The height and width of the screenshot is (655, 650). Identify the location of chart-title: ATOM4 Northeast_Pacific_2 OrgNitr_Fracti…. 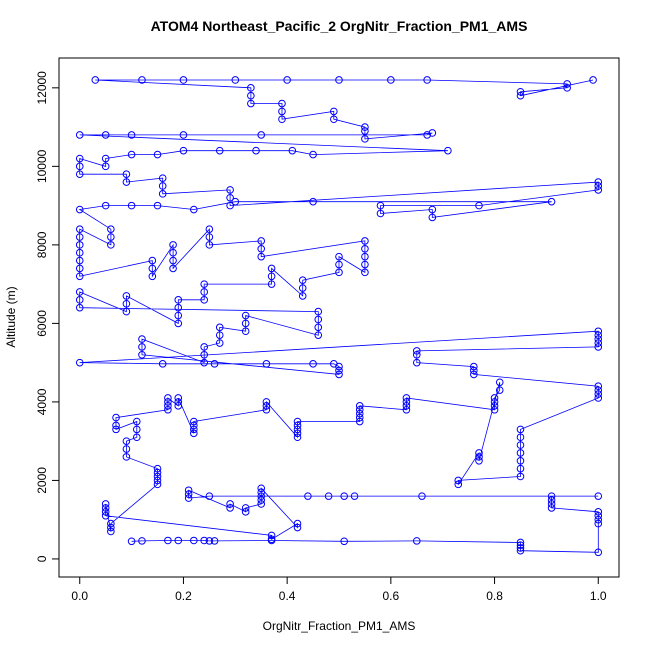
(339, 26).